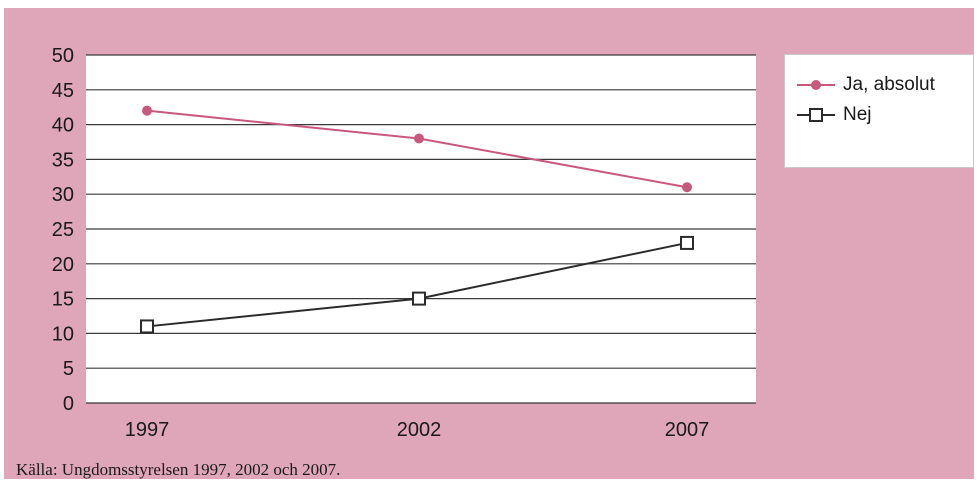  I want to click on y-tick-label: 25, so click(63, 230).